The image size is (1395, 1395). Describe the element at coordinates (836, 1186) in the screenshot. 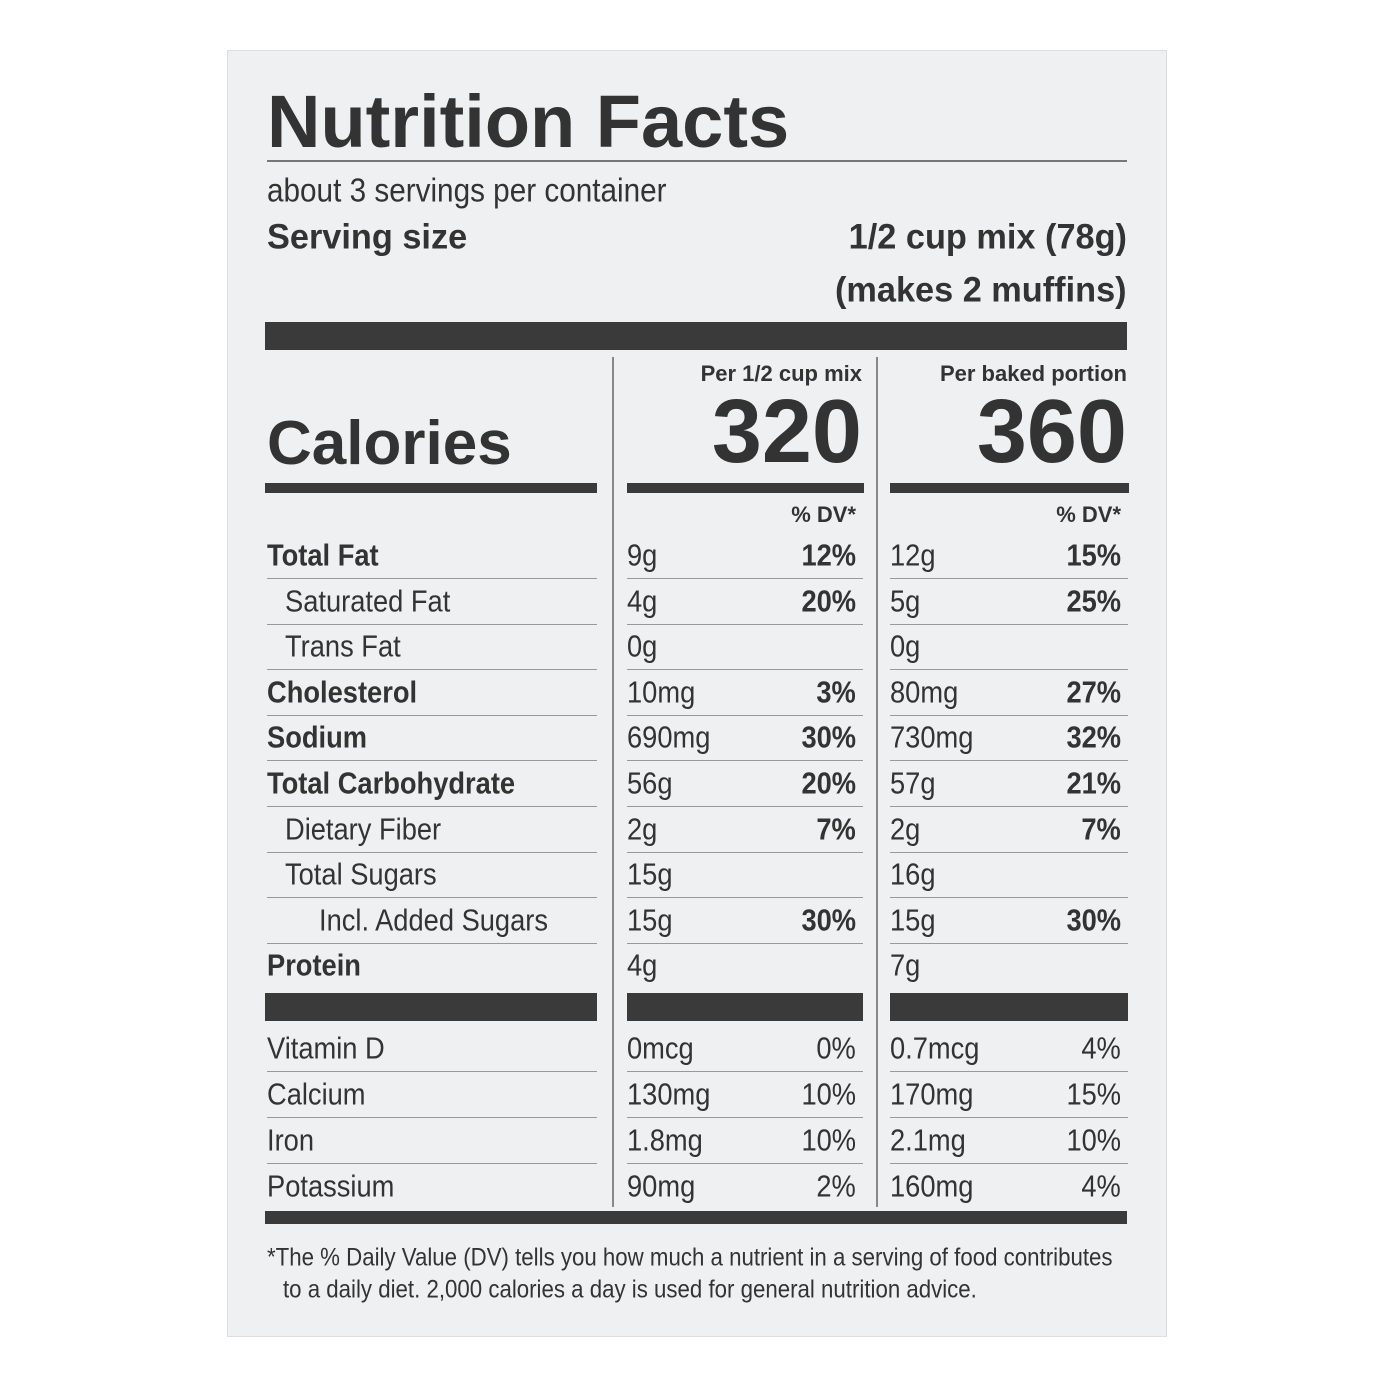

I see `nutrient-dv: 2%` at that location.